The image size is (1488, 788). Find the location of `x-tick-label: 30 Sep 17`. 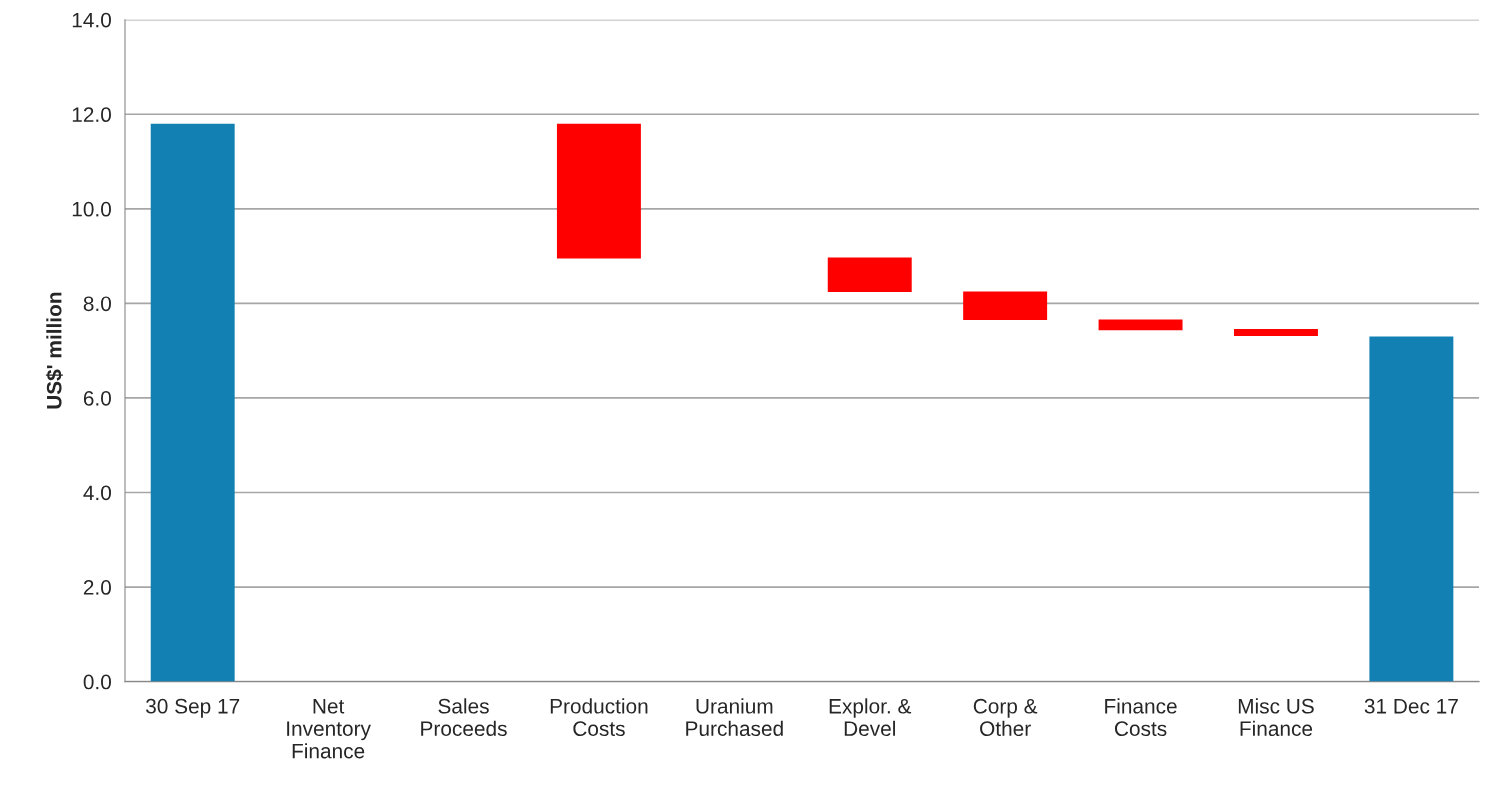

x-tick-label: 30 Sep 17 is located at coordinates (193, 708).